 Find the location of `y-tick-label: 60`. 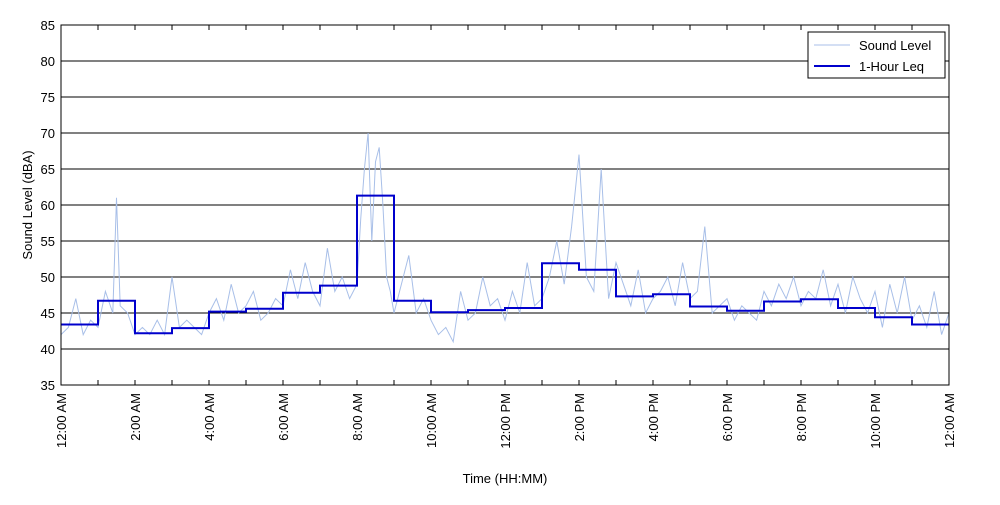

y-tick-label: 60 is located at coordinates (48, 205).